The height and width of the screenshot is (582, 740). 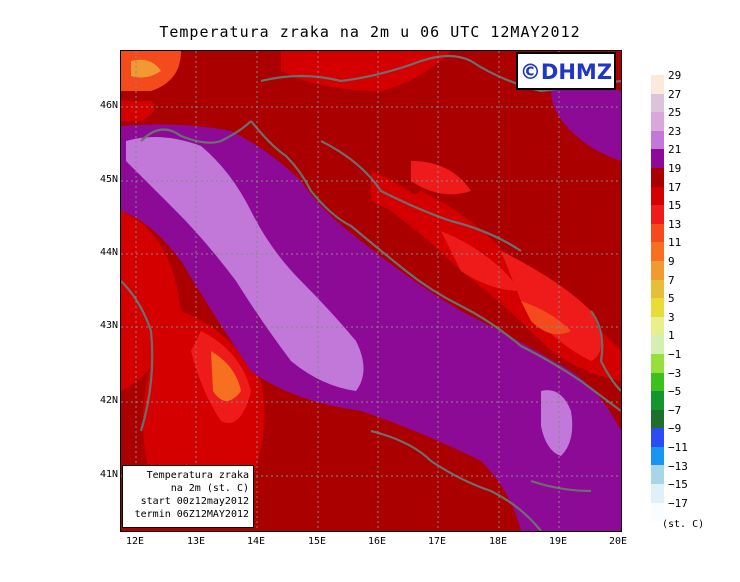 What do you see at coordinates (675, 94) in the screenshot?
I see `colorbar-label: 27` at bounding box center [675, 94].